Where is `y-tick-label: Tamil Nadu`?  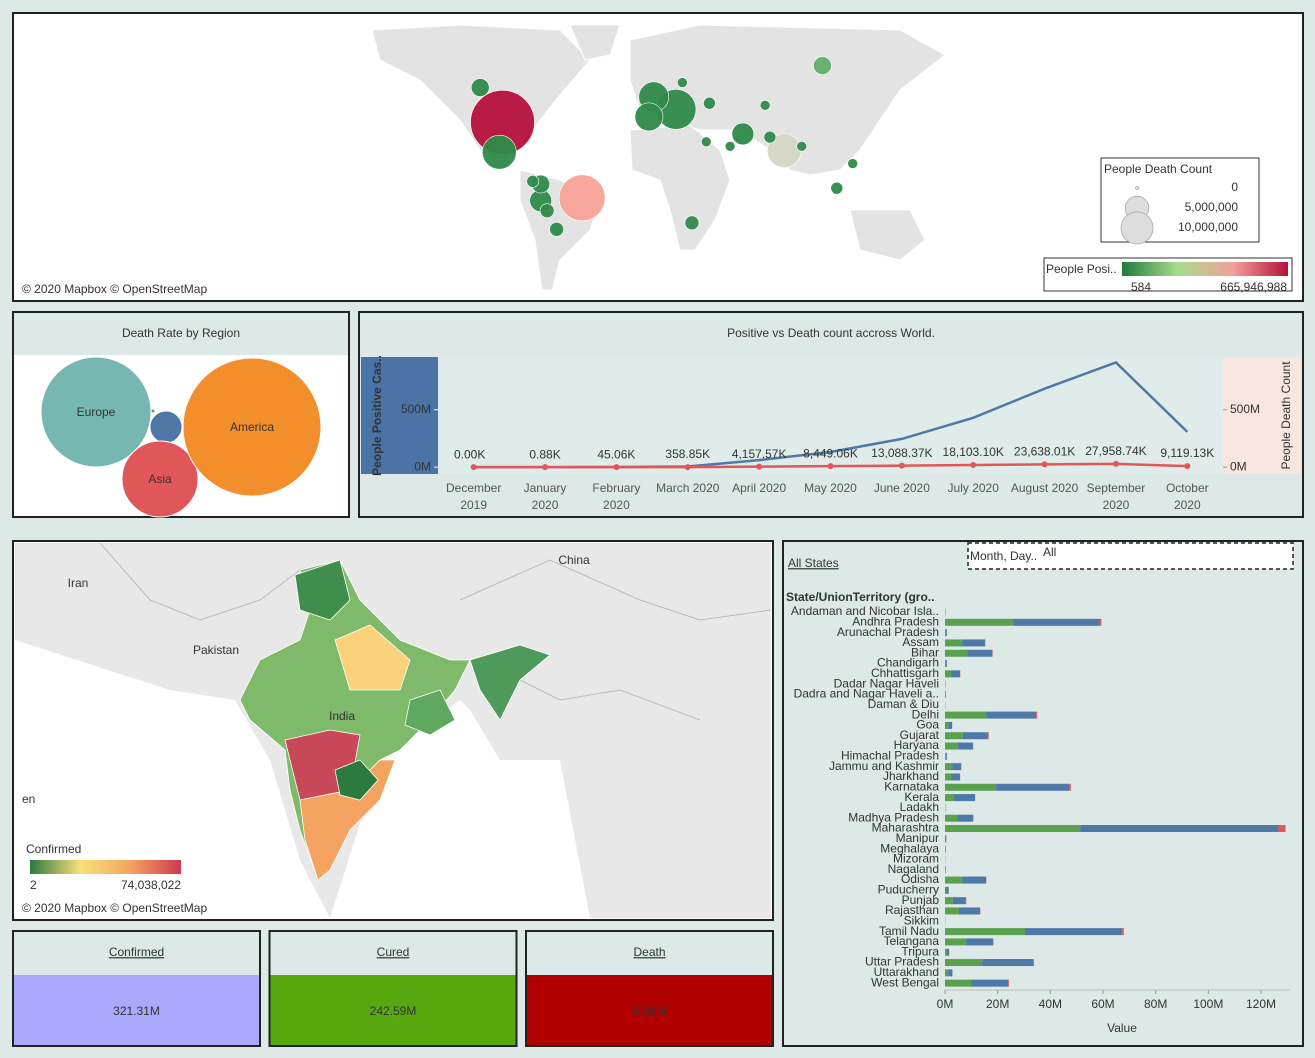 y-tick-label: Tamil Nadu is located at coordinates (909, 931).